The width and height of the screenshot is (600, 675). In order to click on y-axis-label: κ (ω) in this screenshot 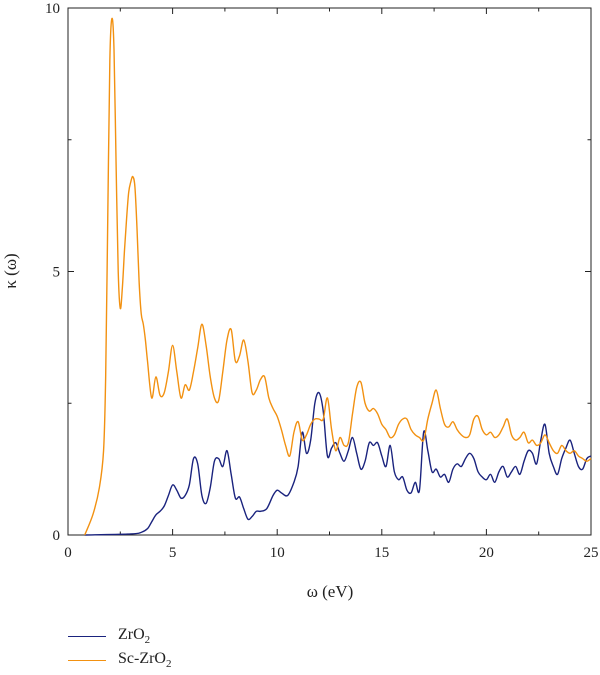, I will do `click(10, 270)`.